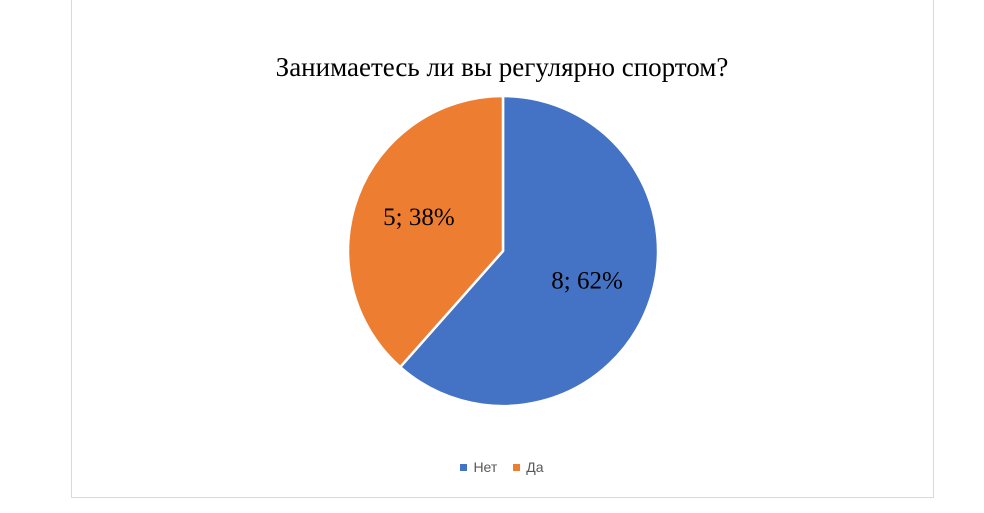 Image resolution: width=984 pixels, height=513 pixels. I want to click on pie-data-labels: 8; 62% 5; 38%, so click(503, 249).